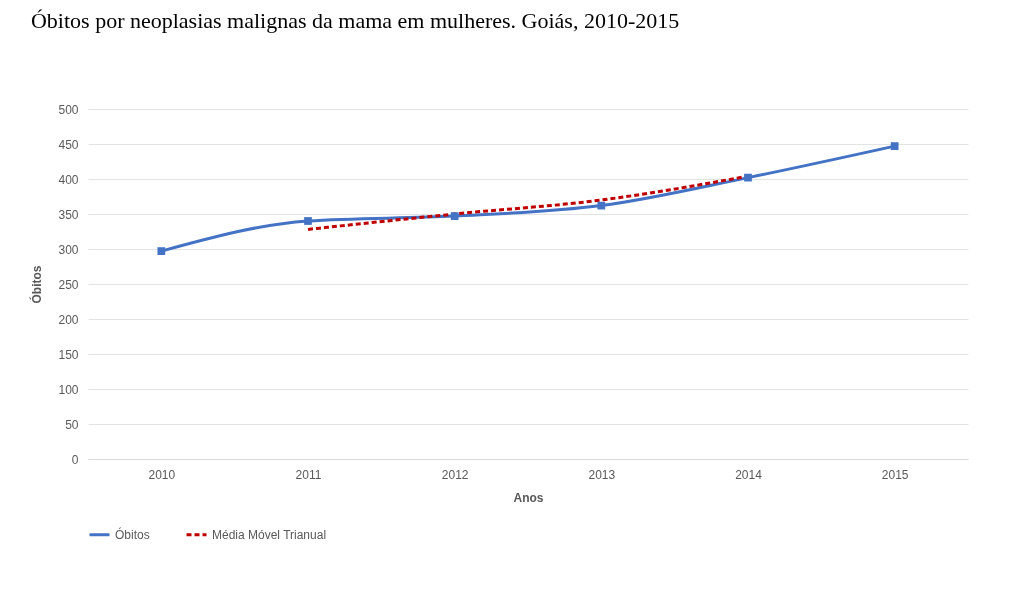  I want to click on y-tick-label: 50, so click(72, 424).